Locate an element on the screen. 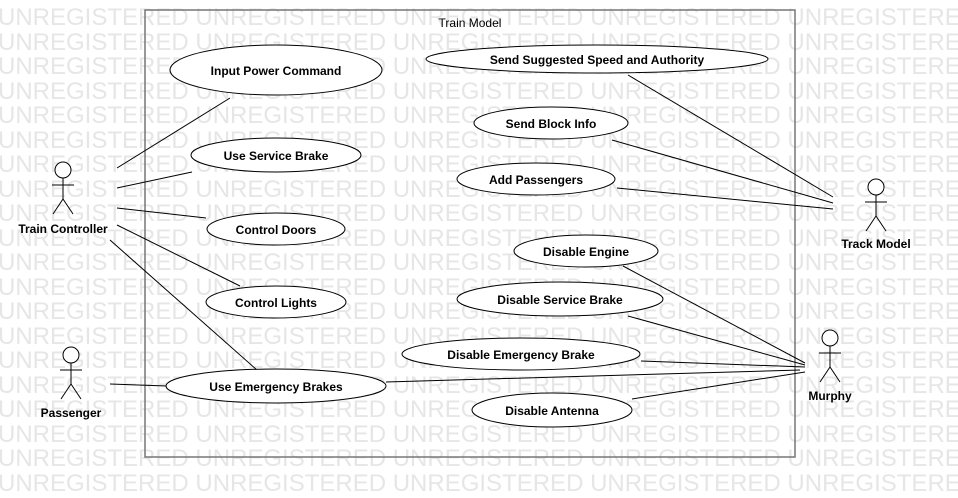 The width and height of the screenshot is (958, 498). label-disable-emergency-brake: Disable Emergency Brake is located at coordinates (521, 355).